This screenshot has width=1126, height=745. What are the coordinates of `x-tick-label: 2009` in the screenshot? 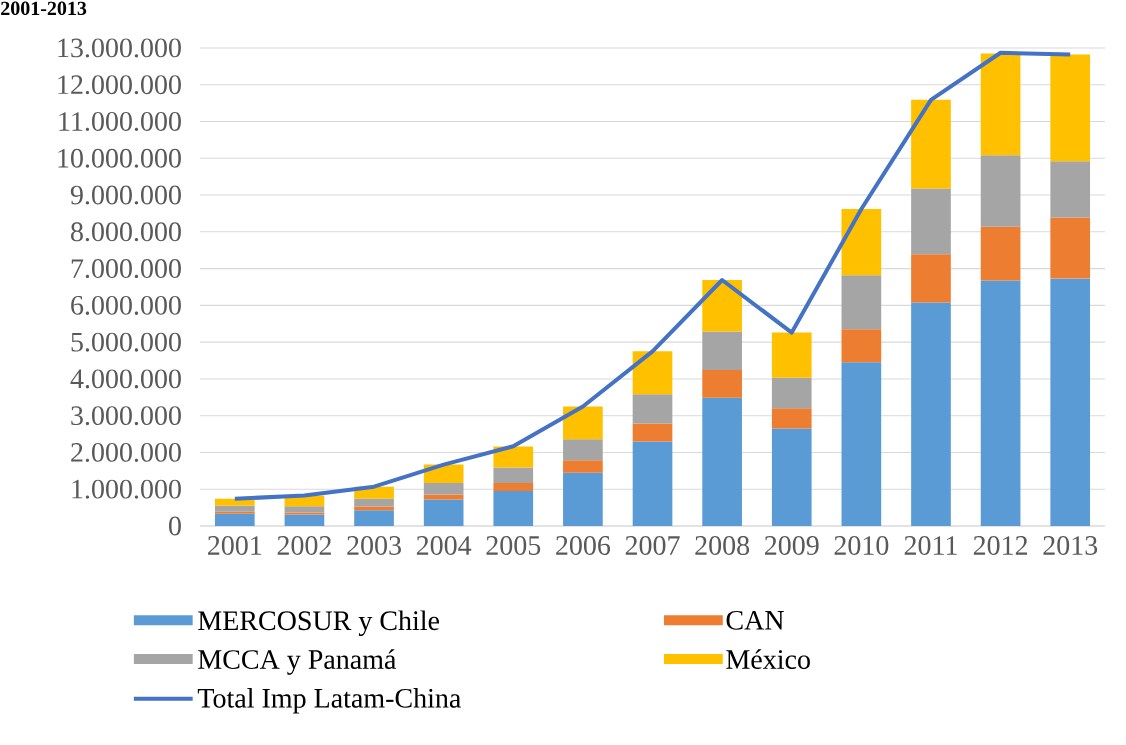 It's located at (791, 545).